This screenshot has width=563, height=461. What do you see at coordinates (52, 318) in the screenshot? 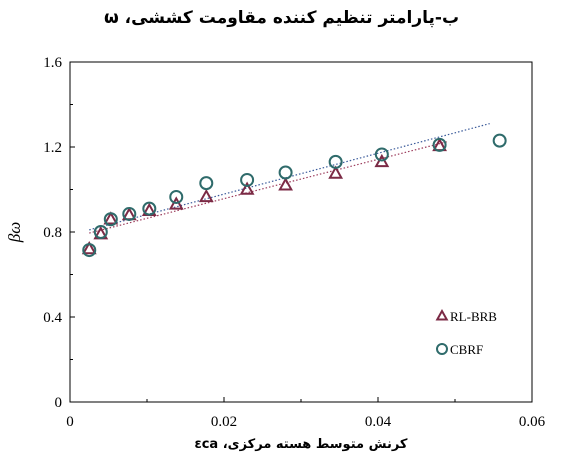
I see `y-tick-label: 0.4` at bounding box center [52, 318].